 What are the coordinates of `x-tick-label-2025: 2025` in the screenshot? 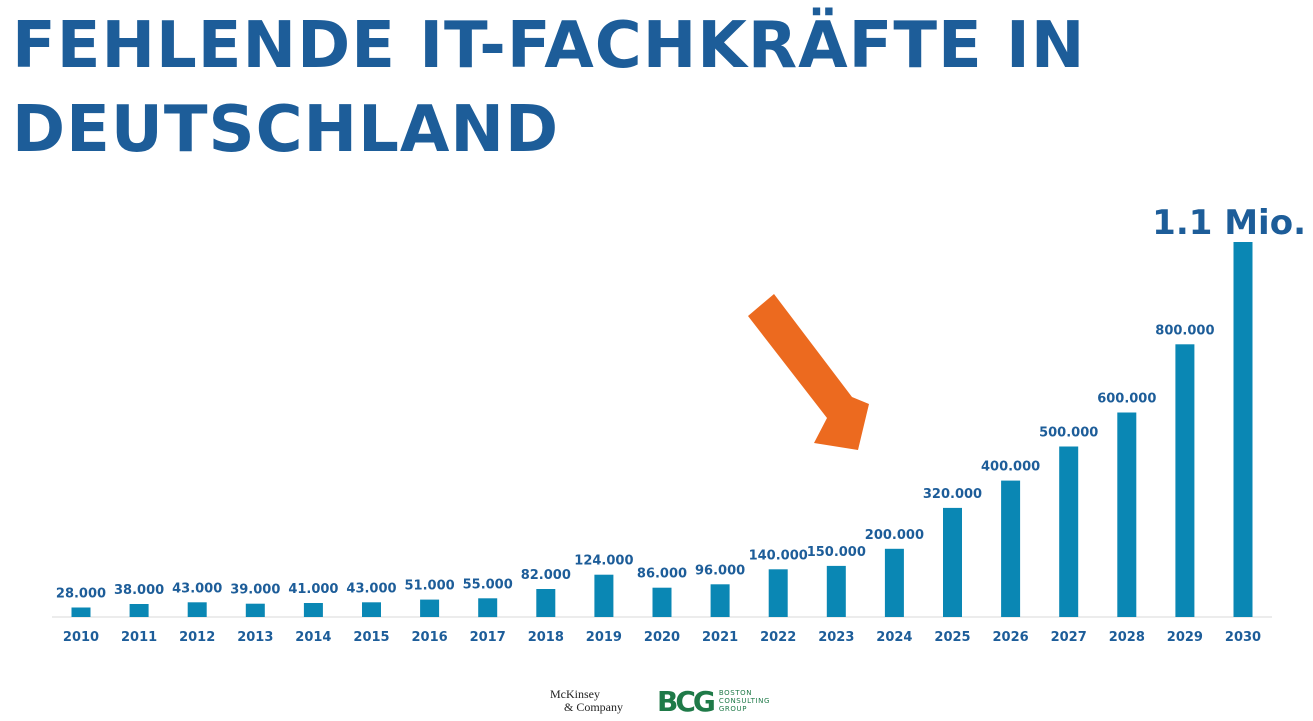 It's located at (952, 637).